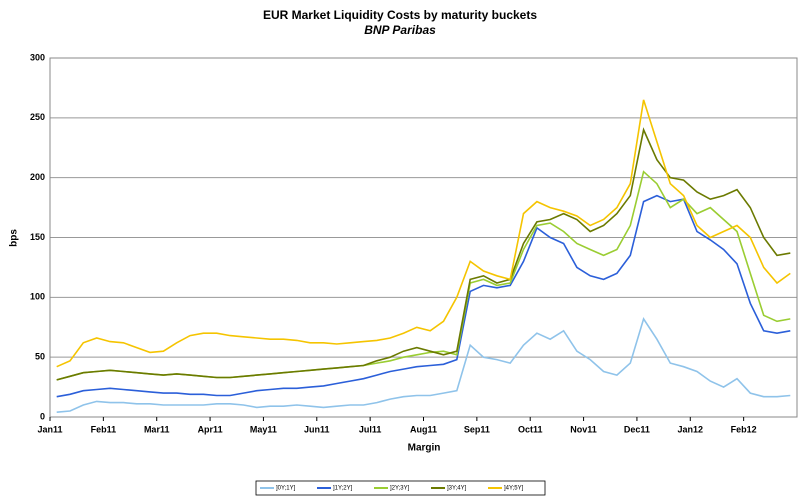 The height and width of the screenshot is (498, 799). I want to click on x-tick-label: Sep11, so click(477, 429).